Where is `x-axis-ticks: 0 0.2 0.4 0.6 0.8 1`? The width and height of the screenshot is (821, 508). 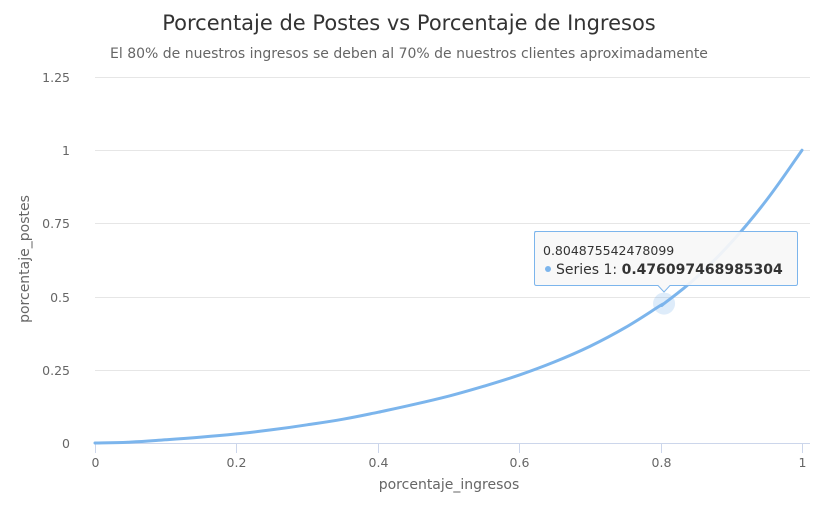 x-axis-ticks: 0 0.2 0.4 0.6 0.8 1 is located at coordinates (449, 456).